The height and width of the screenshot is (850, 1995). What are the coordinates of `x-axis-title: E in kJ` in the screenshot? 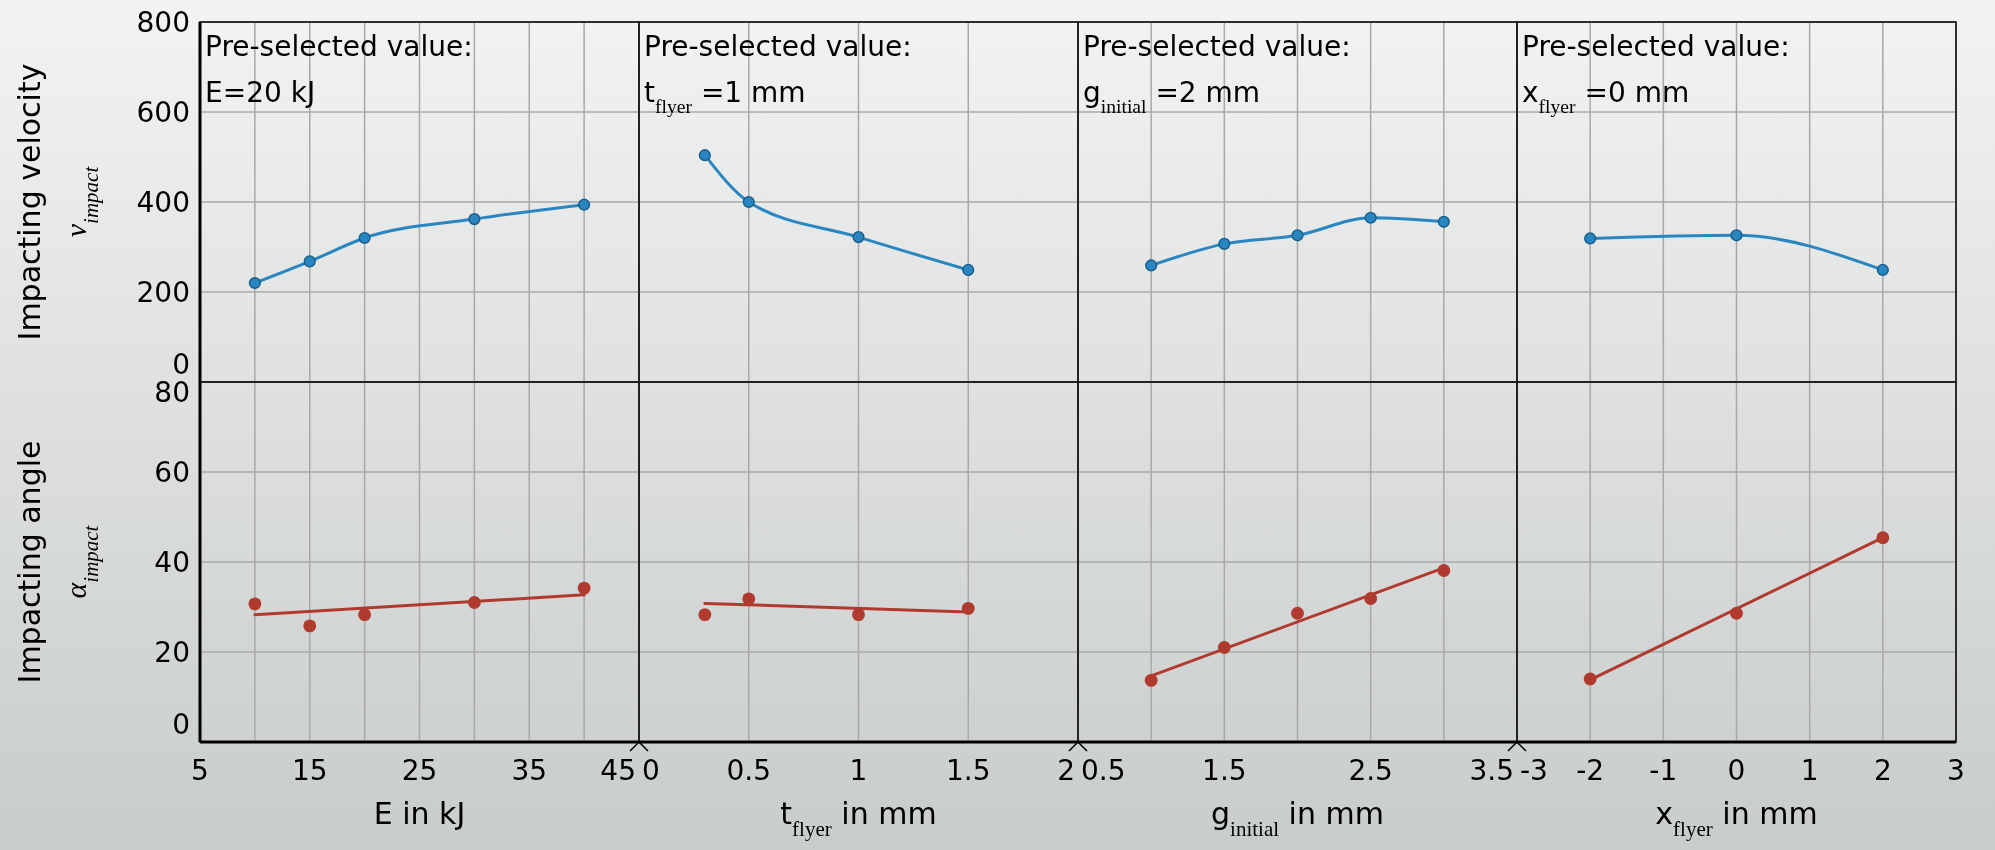 It's located at (419, 813).